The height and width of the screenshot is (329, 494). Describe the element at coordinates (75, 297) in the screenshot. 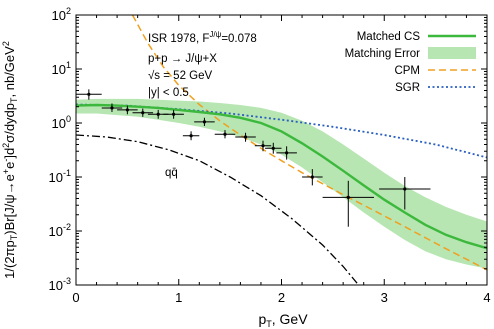

I see `x-tick-label: 0` at that location.